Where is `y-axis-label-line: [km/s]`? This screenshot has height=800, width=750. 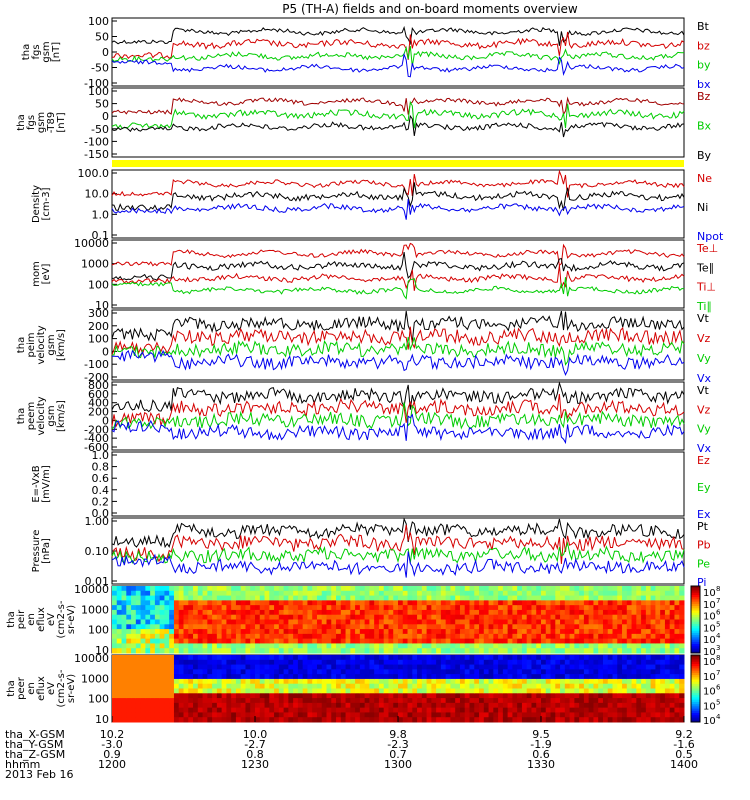 y-axis-label-line: [km/s] is located at coordinates (61, 416).